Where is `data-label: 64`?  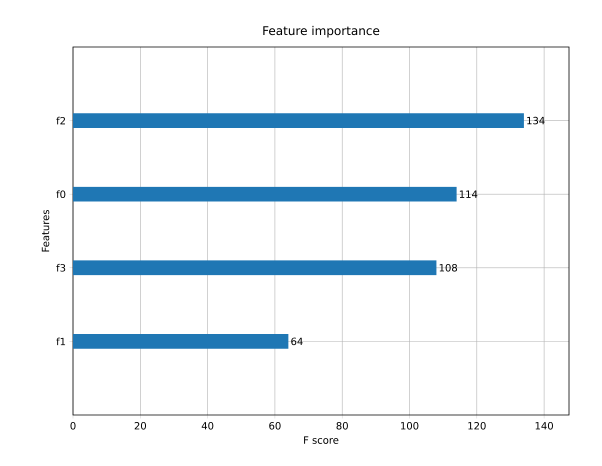
data-label: 64 is located at coordinates (297, 342).